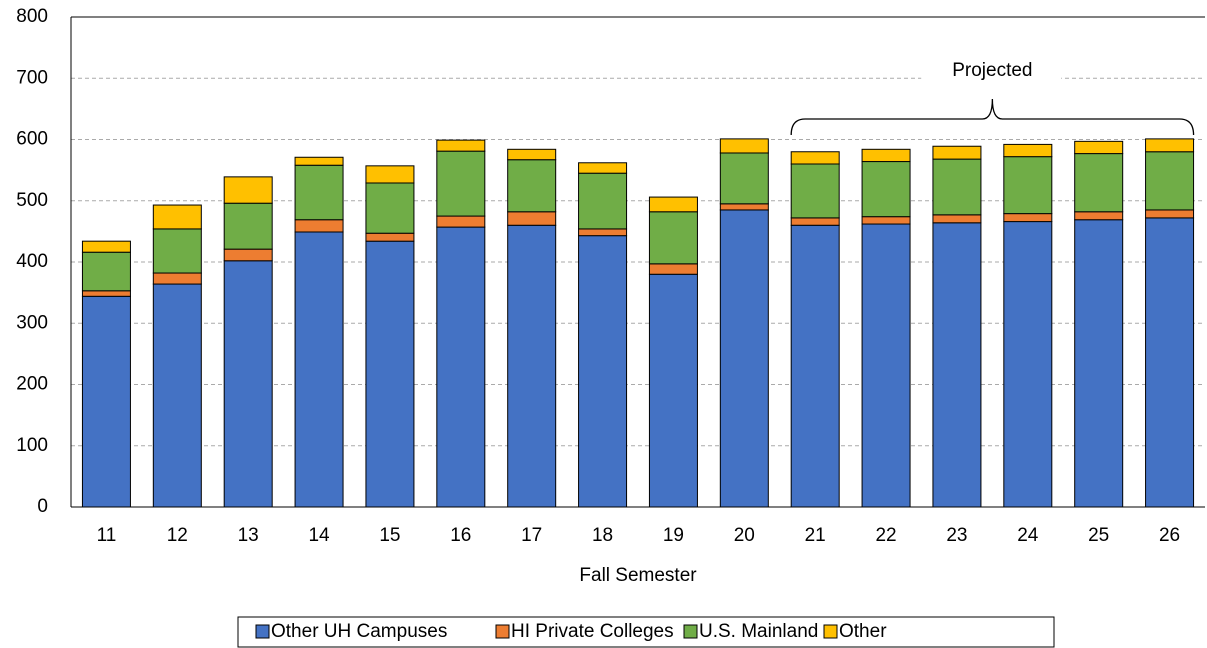 Image resolution: width=1207 pixels, height=648 pixels. I want to click on legend-label: U.S. Mainland, so click(758, 631).